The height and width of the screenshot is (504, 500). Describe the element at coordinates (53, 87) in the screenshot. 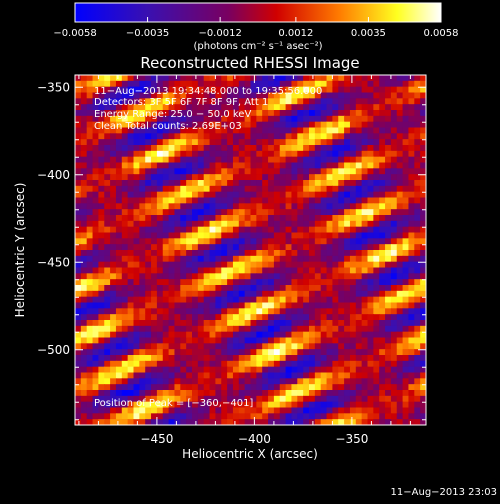

I see `y-tick-label: −350` at that location.